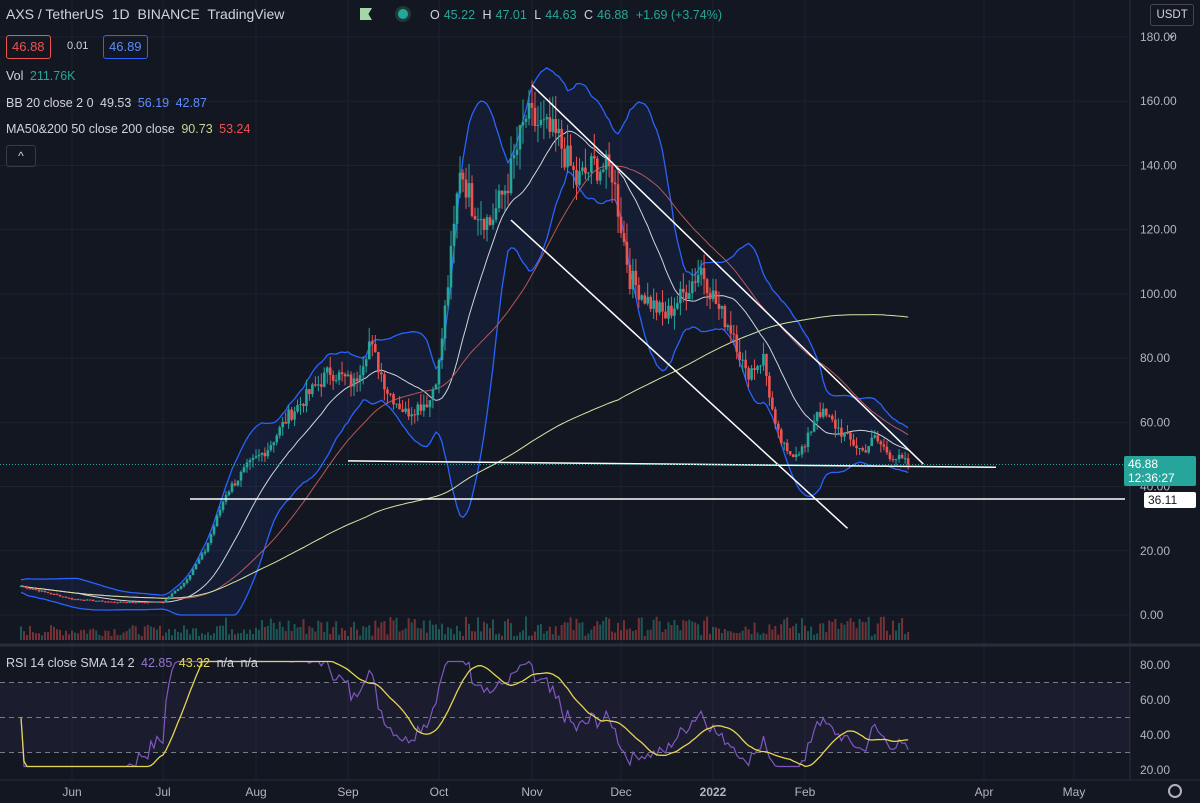 The height and width of the screenshot is (803, 1200). What do you see at coordinates (28, 47) in the screenshot?
I see `sell-button: 46.88` at bounding box center [28, 47].